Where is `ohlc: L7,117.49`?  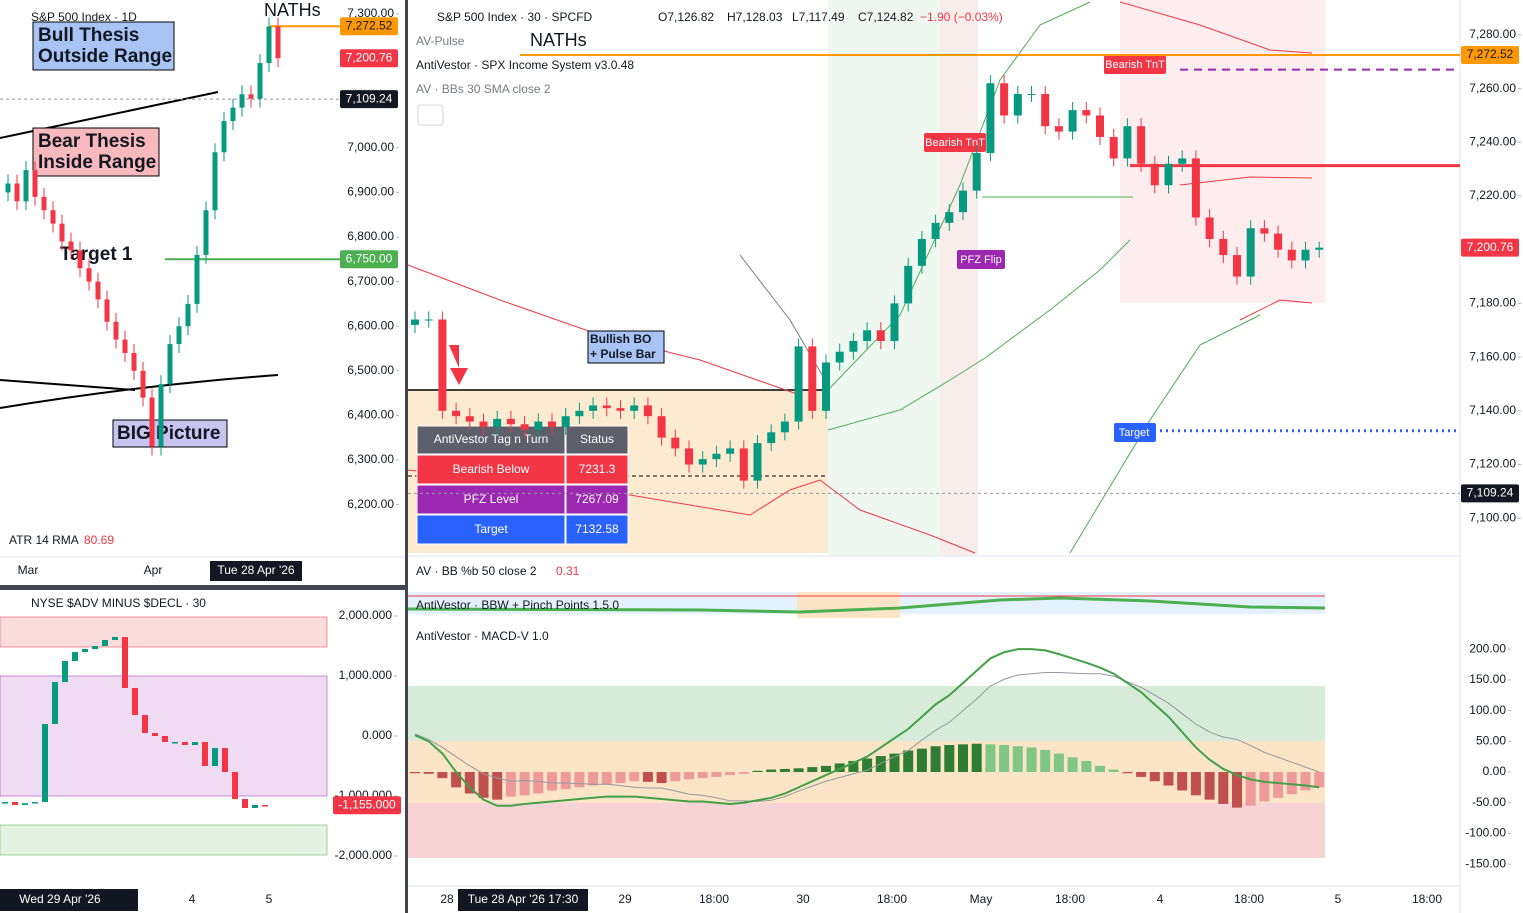
ohlc: L7,117.49 is located at coordinates (818, 17).